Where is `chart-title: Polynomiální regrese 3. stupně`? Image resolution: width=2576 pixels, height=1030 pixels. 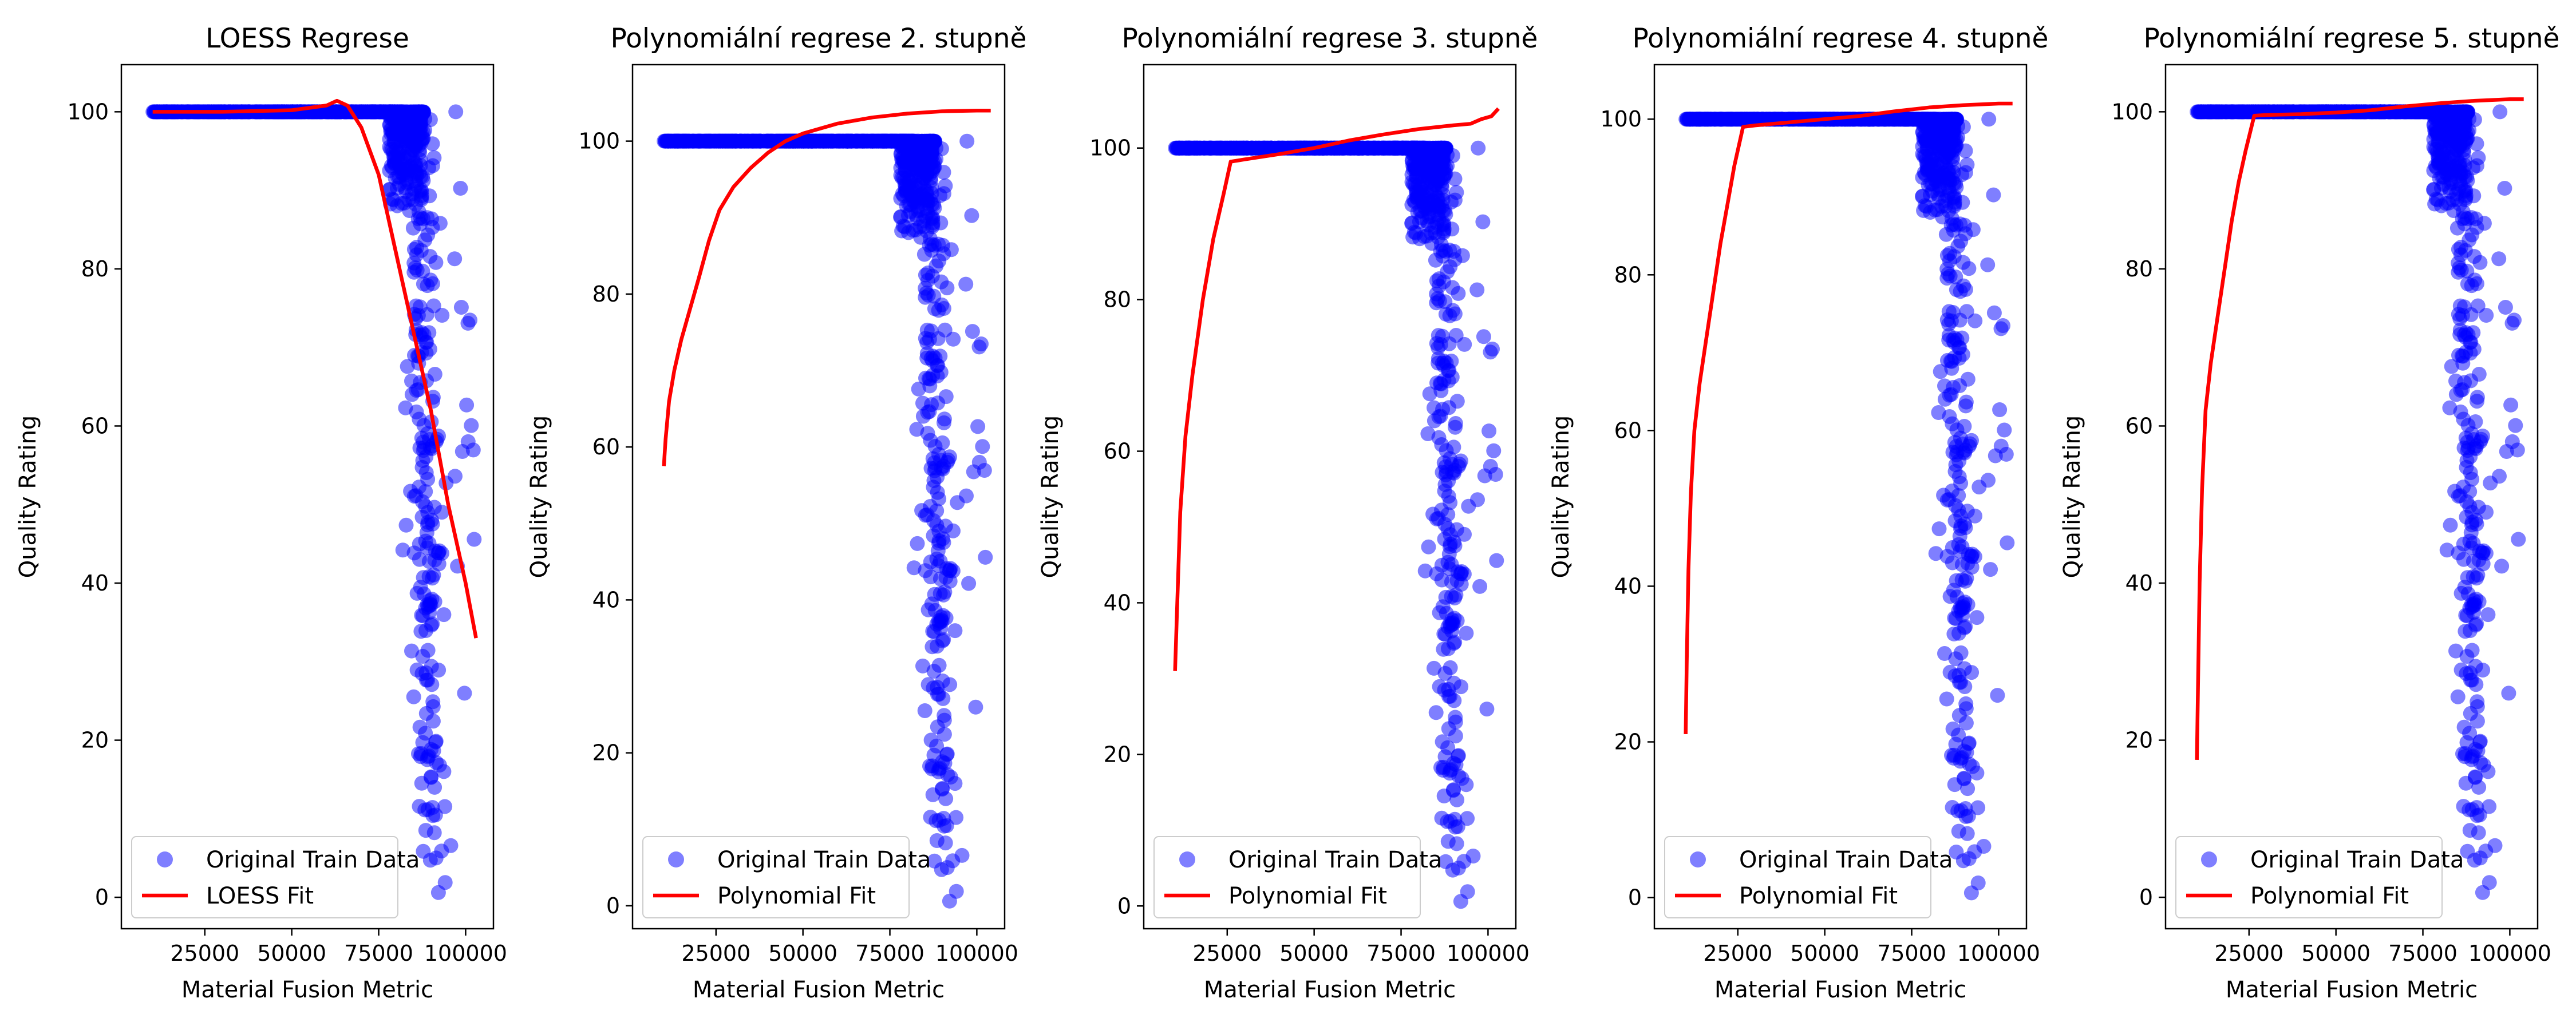
chart-title: Polynomiální regrese 3. stupně is located at coordinates (1330, 38).